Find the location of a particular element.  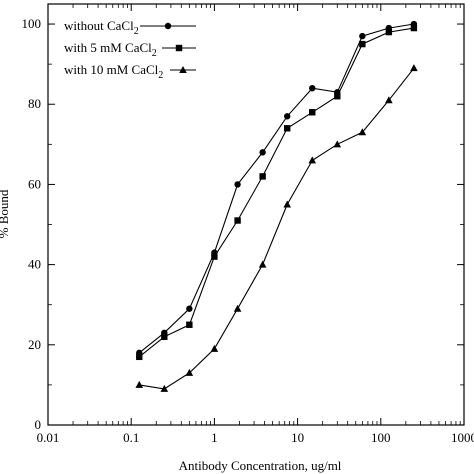

legend-marker-square is located at coordinates (179, 48).